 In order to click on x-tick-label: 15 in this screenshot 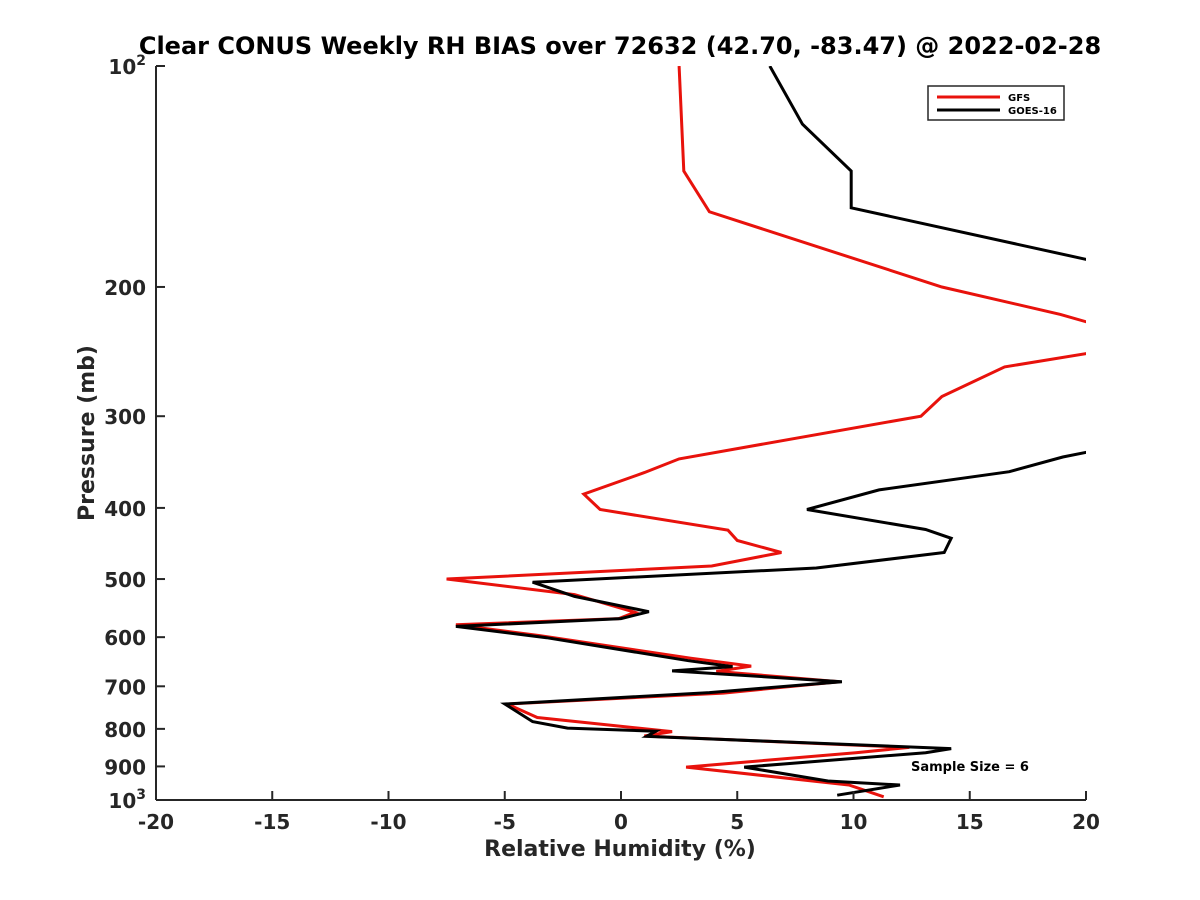, I will do `click(970, 822)`.